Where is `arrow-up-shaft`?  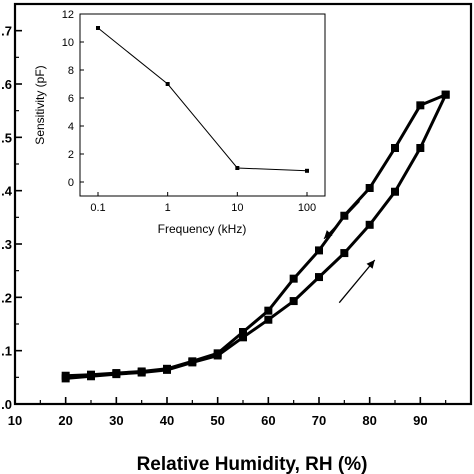 arrow-up-shaft is located at coordinates (357, 281).